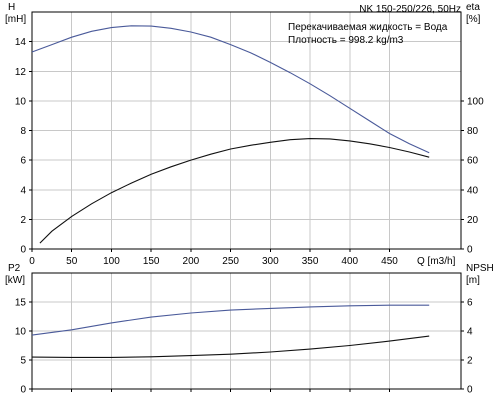 Image resolution: width=500 pixels, height=400 pixels. What do you see at coordinates (473, 131) in the screenshot?
I see `y-right-tick-label: 80` at bounding box center [473, 131].